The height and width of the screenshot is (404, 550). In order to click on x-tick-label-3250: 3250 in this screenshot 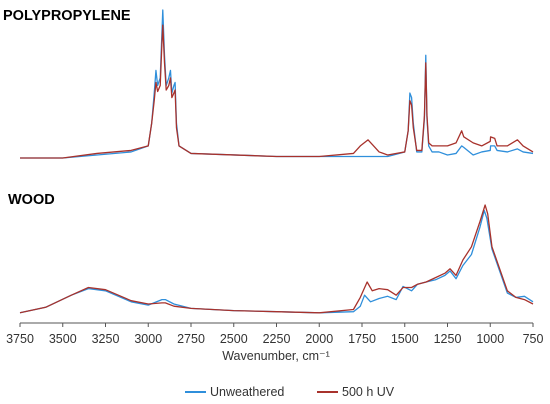, I will do `click(106, 339)`.